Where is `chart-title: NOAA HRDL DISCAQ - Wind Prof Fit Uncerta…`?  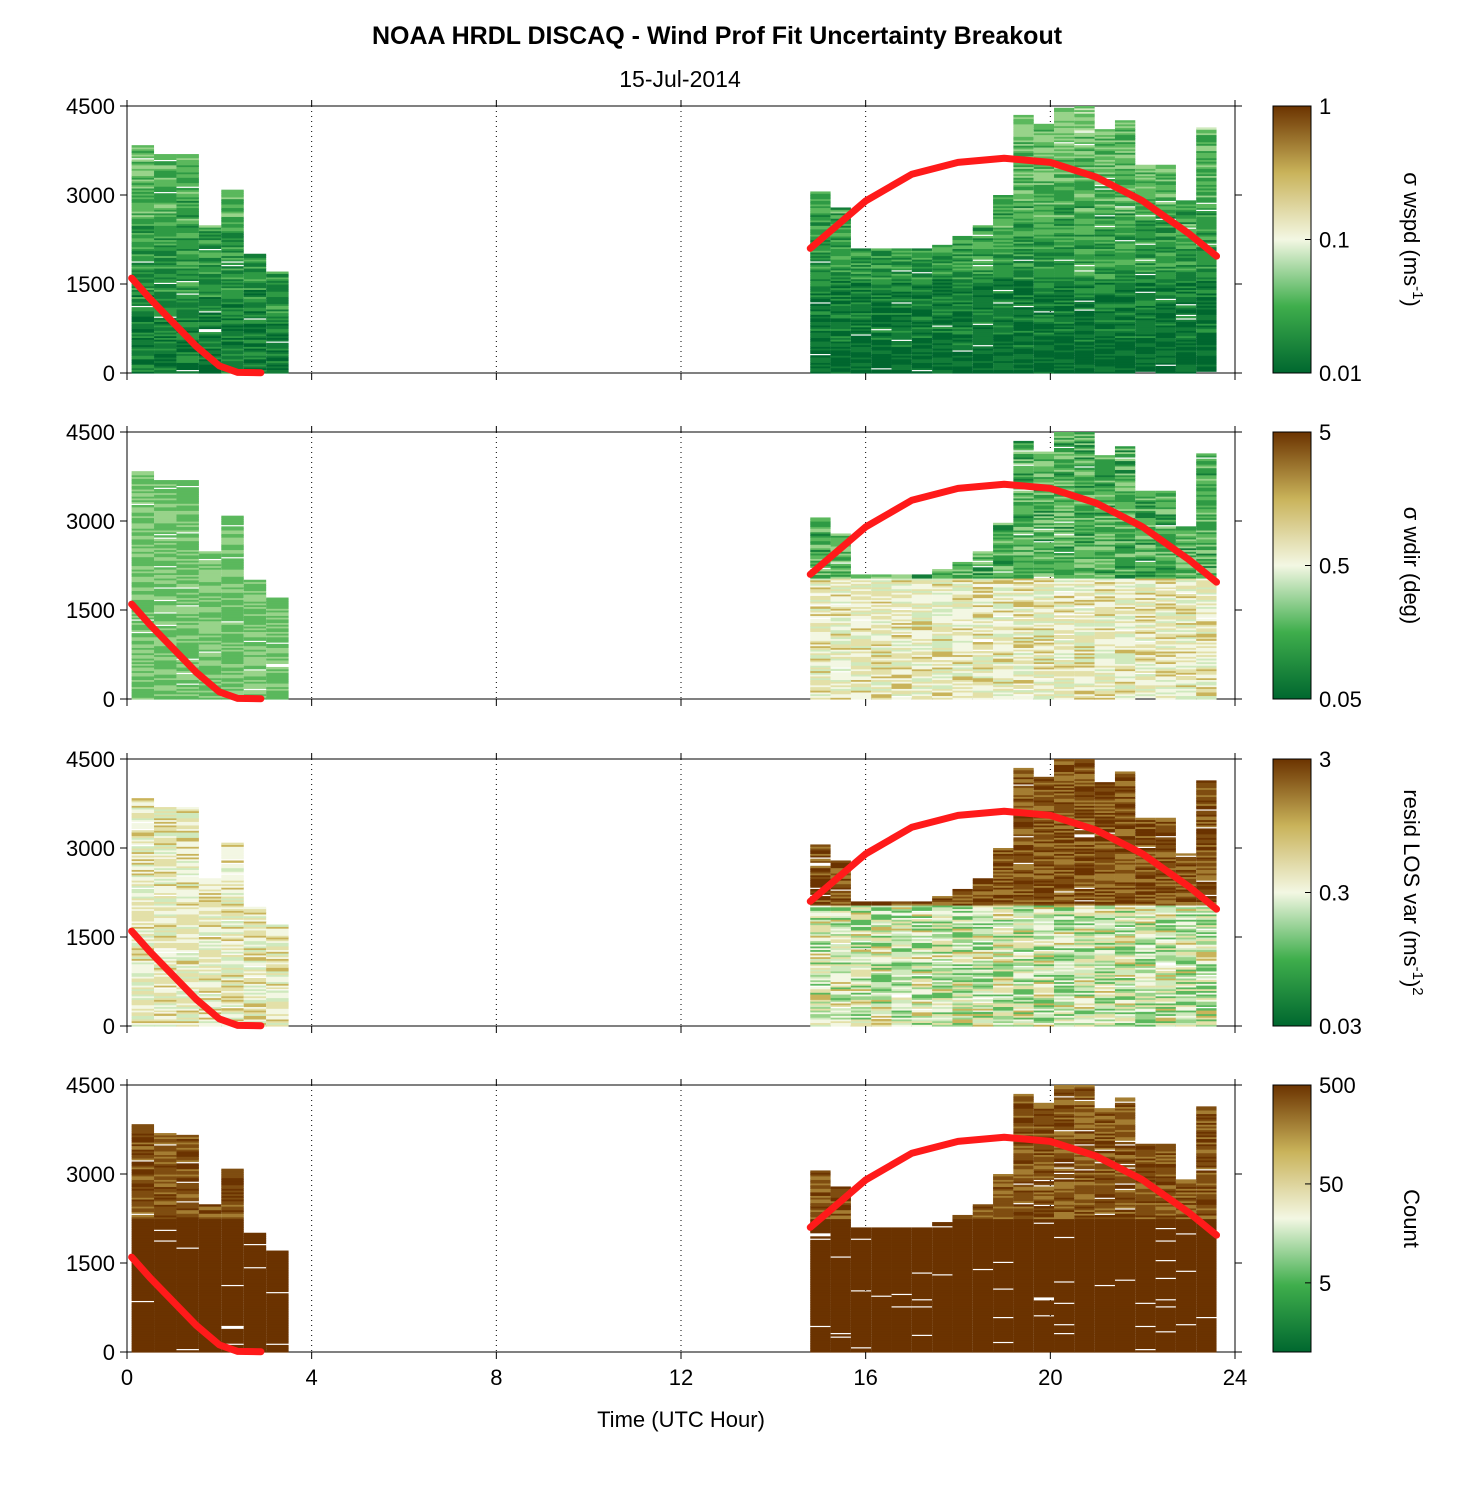 chart-title: NOAA HRDL DISCAQ - Wind Prof Fit Uncerta… is located at coordinates (717, 36).